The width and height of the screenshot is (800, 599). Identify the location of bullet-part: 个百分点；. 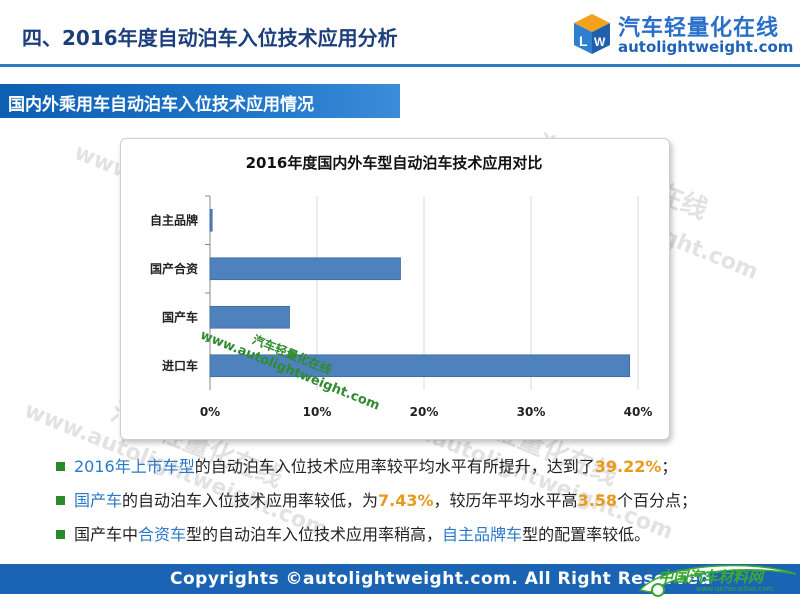
(657, 500).